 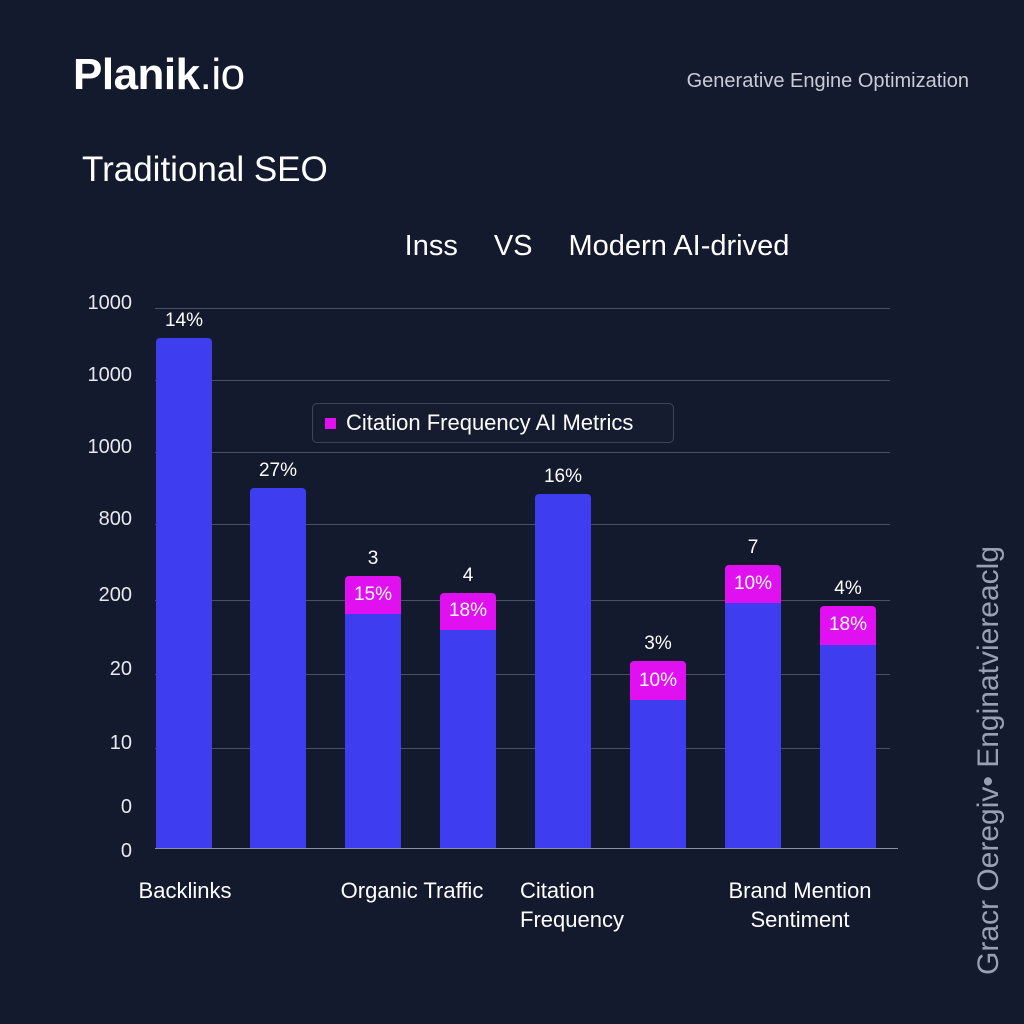 I want to click on bar-data-label: 3, so click(x=373, y=558).